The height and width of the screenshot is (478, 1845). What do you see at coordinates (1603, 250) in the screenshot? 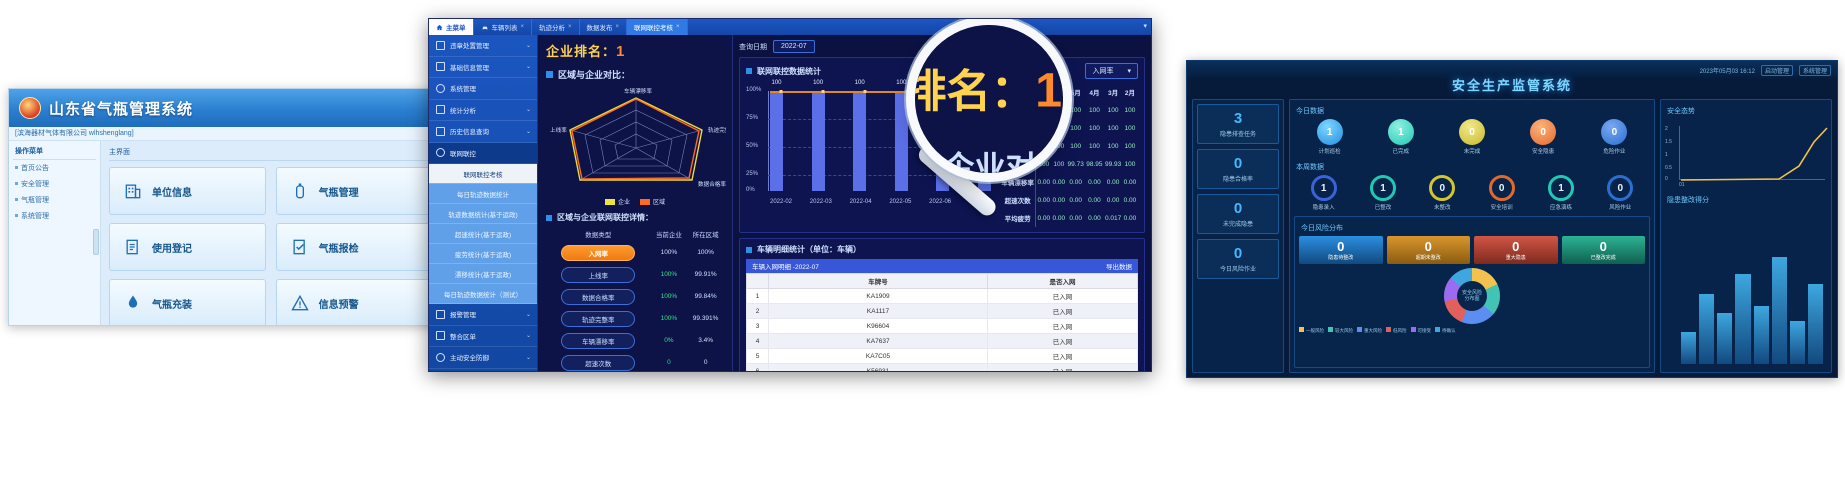
I see `hazard-block: 0 已整改完成` at bounding box center [1603, 250].